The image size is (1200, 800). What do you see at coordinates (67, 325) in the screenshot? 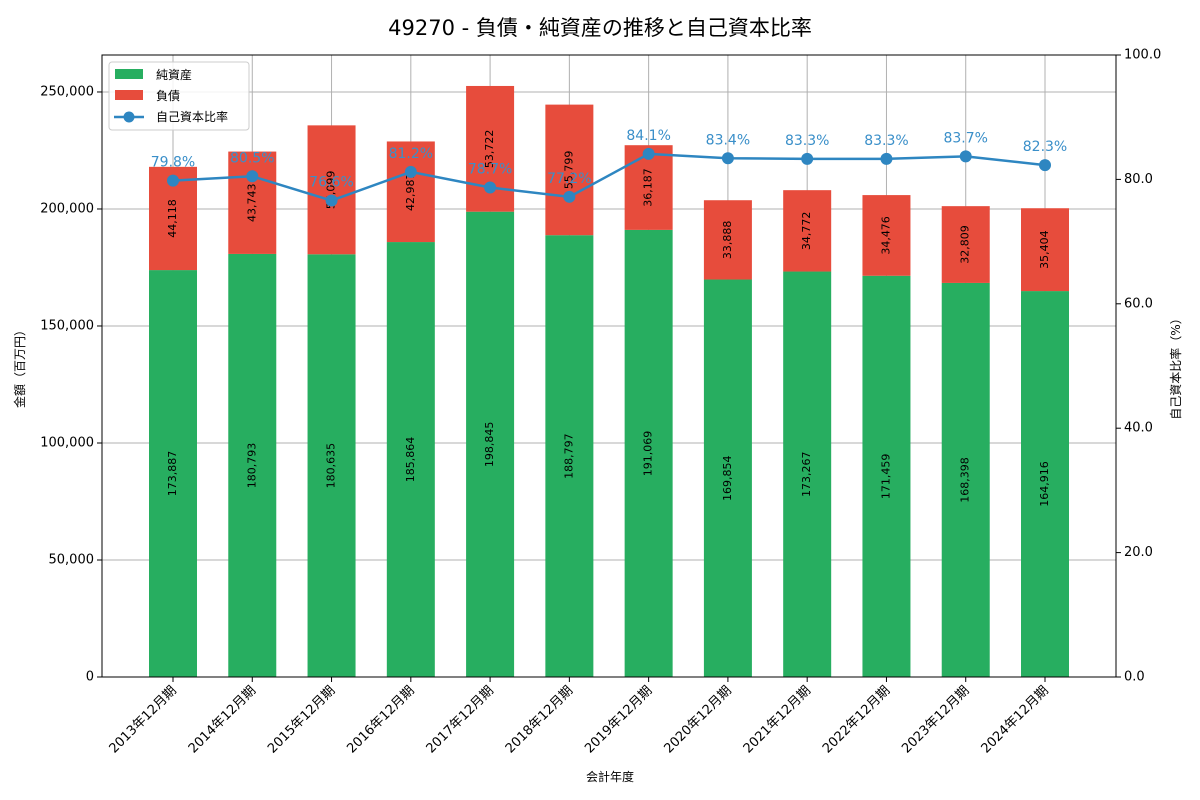
I see `y-tick-label: 150,000` at bounding box center [67, 325].